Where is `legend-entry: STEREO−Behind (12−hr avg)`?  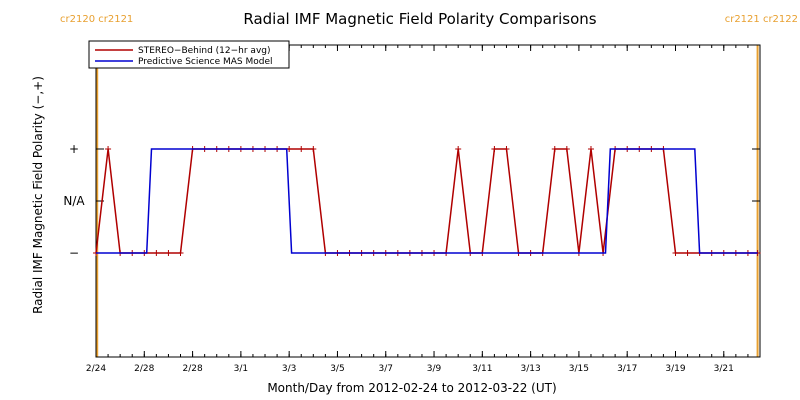
legend-entry: STEREO−Behind (12−hr avg) is located at coordinates (204, 51).